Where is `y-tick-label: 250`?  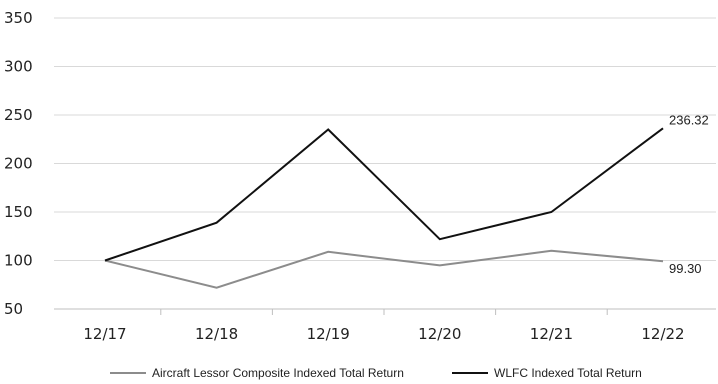 y-tick-label: 250 is located at coordinates (18, 115).